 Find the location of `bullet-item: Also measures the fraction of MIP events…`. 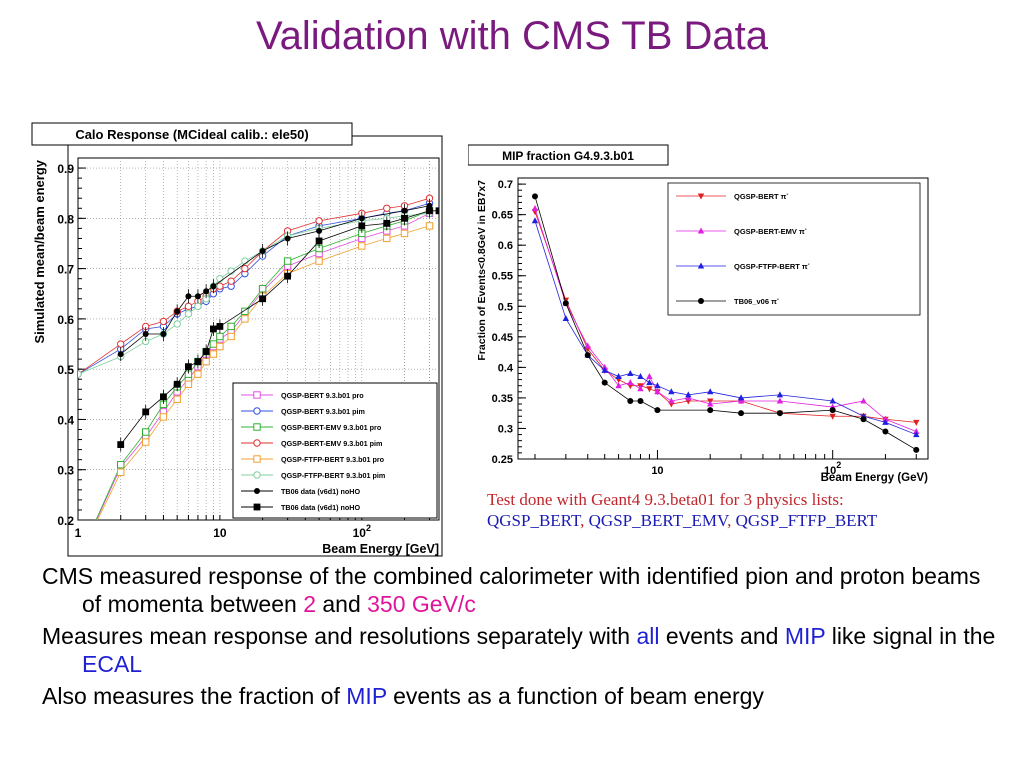

bullet-item: Also measures the fraction of MIP events… is located at coordinates (522, 697).